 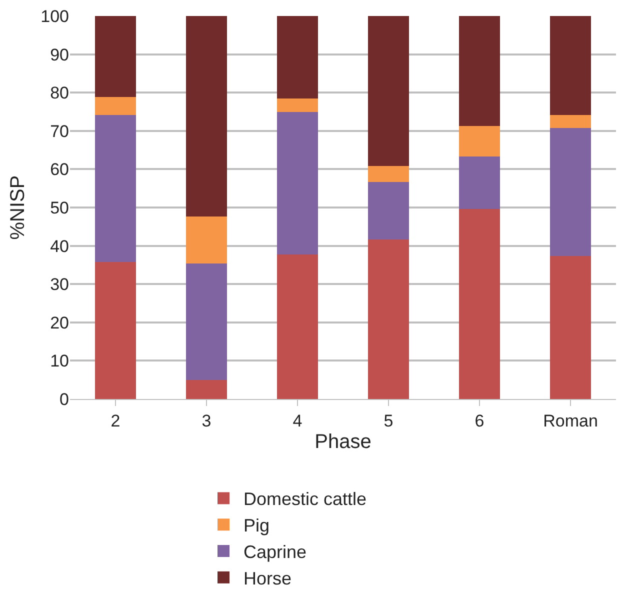 I want to click on y-tick-label: 30, so click(x=59, y=284).